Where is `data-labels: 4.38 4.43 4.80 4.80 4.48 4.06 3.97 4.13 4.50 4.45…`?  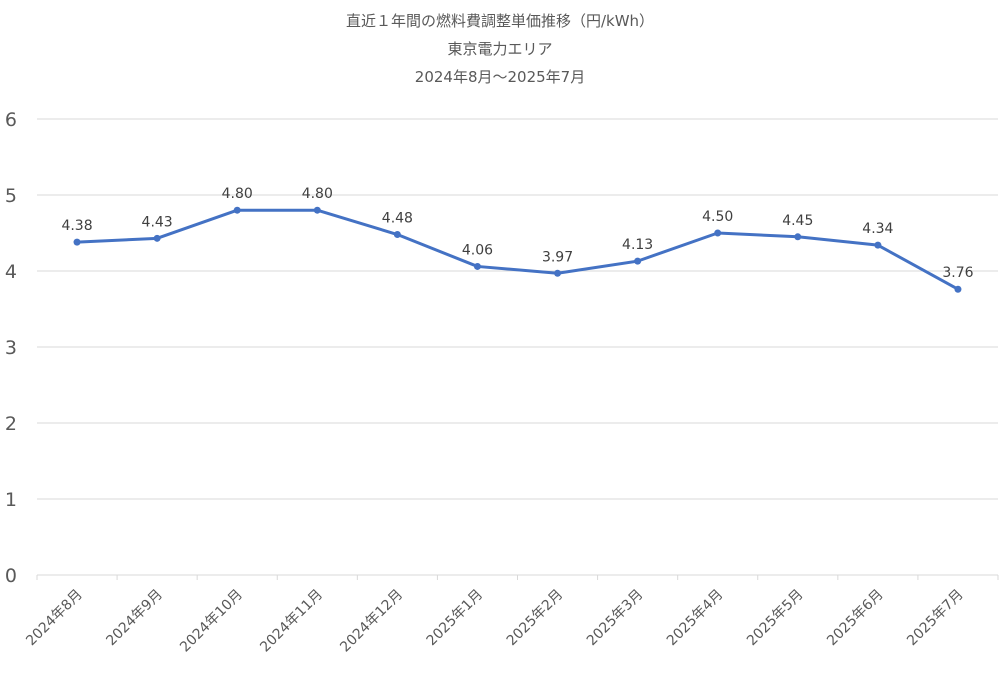
data-labels: 4.38 4.43 4.80 4.80 4.48 4.06 3.97 4.13 4.50 4.45… is located at coordinates (517, 233).